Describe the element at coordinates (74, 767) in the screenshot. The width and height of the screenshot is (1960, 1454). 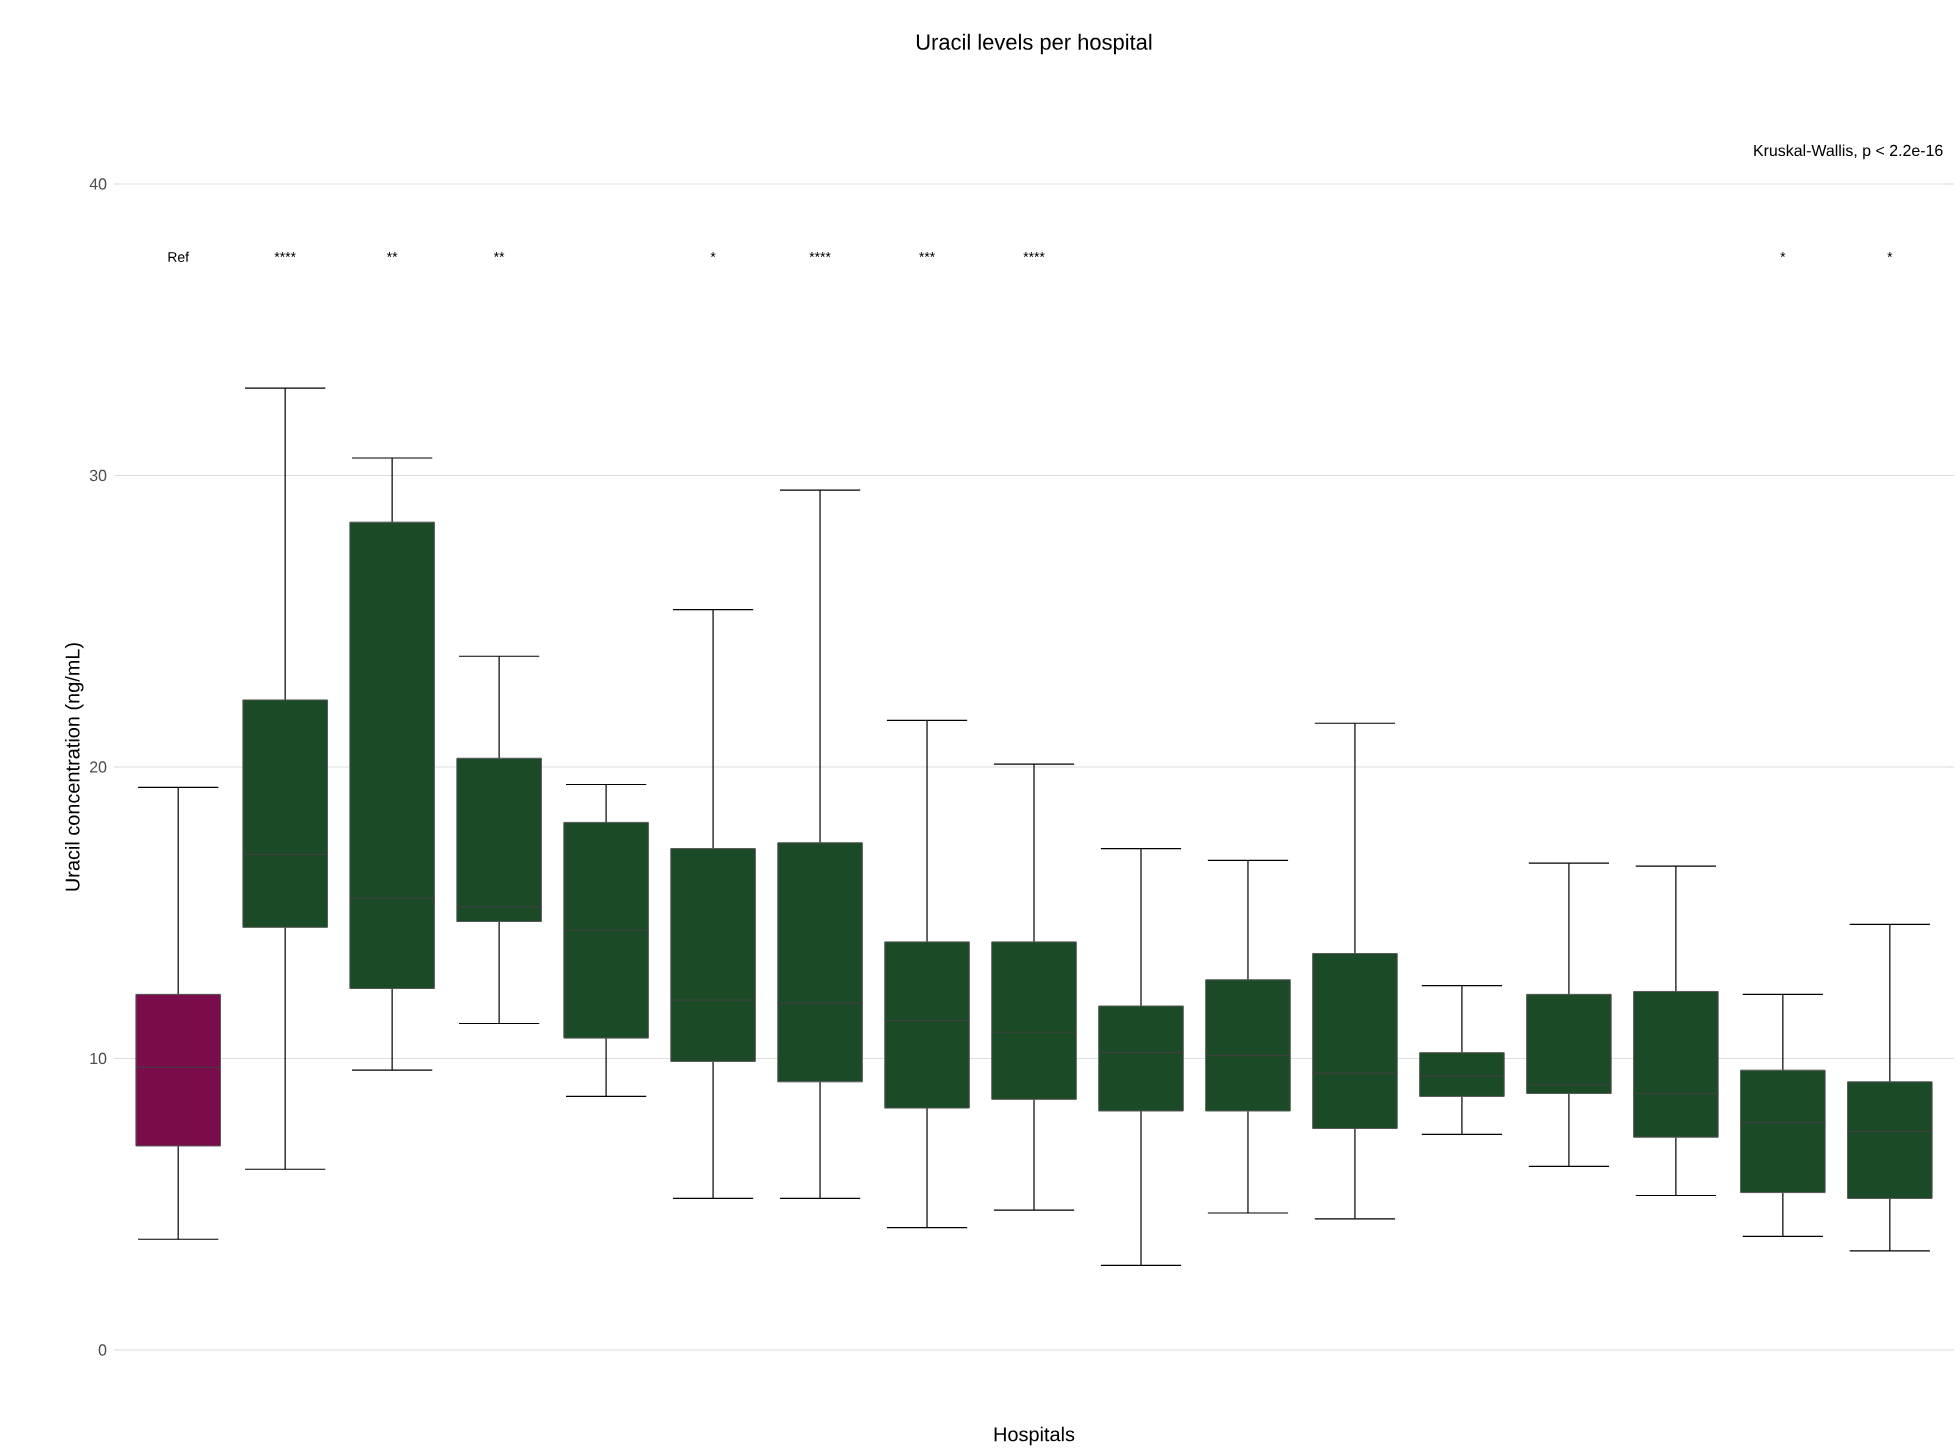
I see `y-axis-title: Uracil concentration (ng/mL)` at that location.